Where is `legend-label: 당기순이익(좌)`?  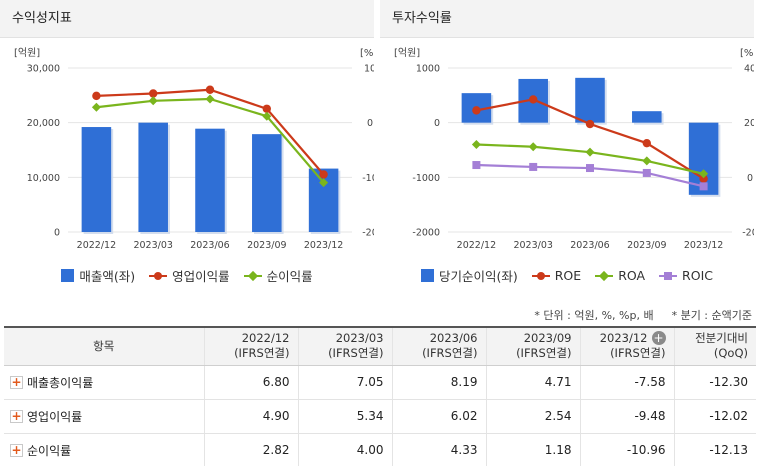
legend-label: 당기순이익(좌) is located at coordinates (478, 276).